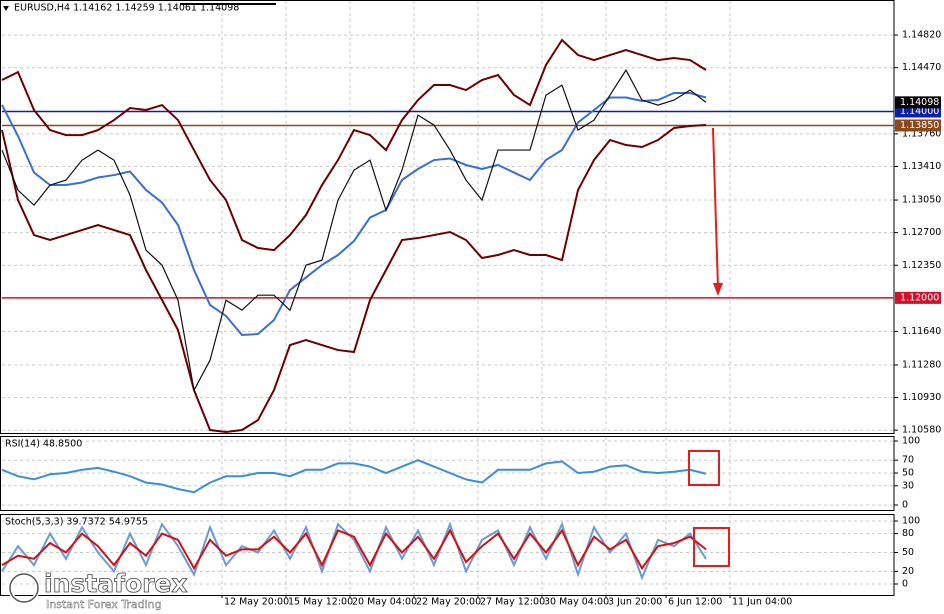  I want to click on y-tick-label: 1.13410, so click(921, 166).